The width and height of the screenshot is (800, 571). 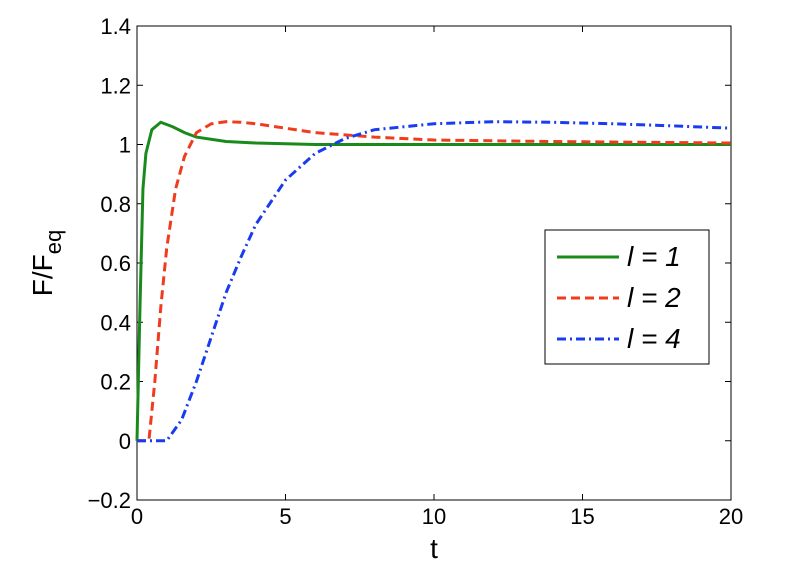 What do you see at coordinates (109, 500) in the screenshot?
I see `y-tick-label: −0.2` at bounding box center [109, 500].